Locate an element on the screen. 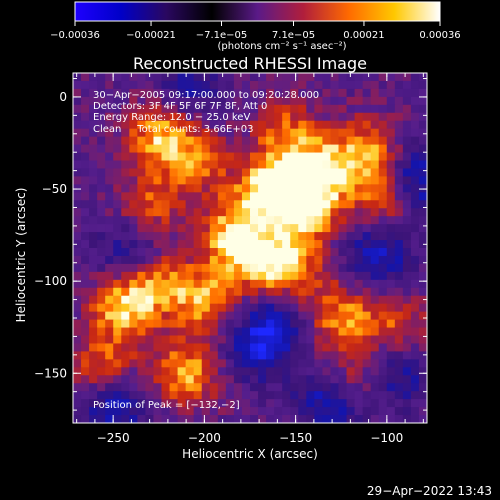 The image size is (500, 500). x-tick-label: −250 is located at coordinates (113, 438).